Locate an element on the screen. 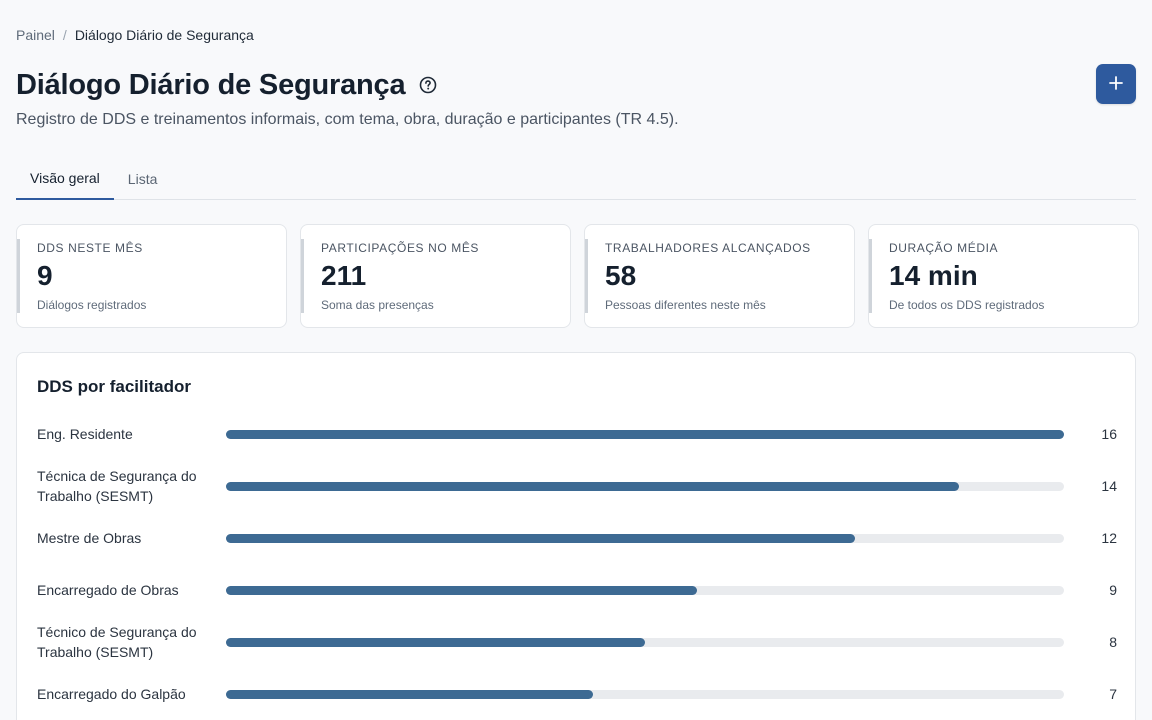  question-circle-icon is located at coordinates (428, 85).